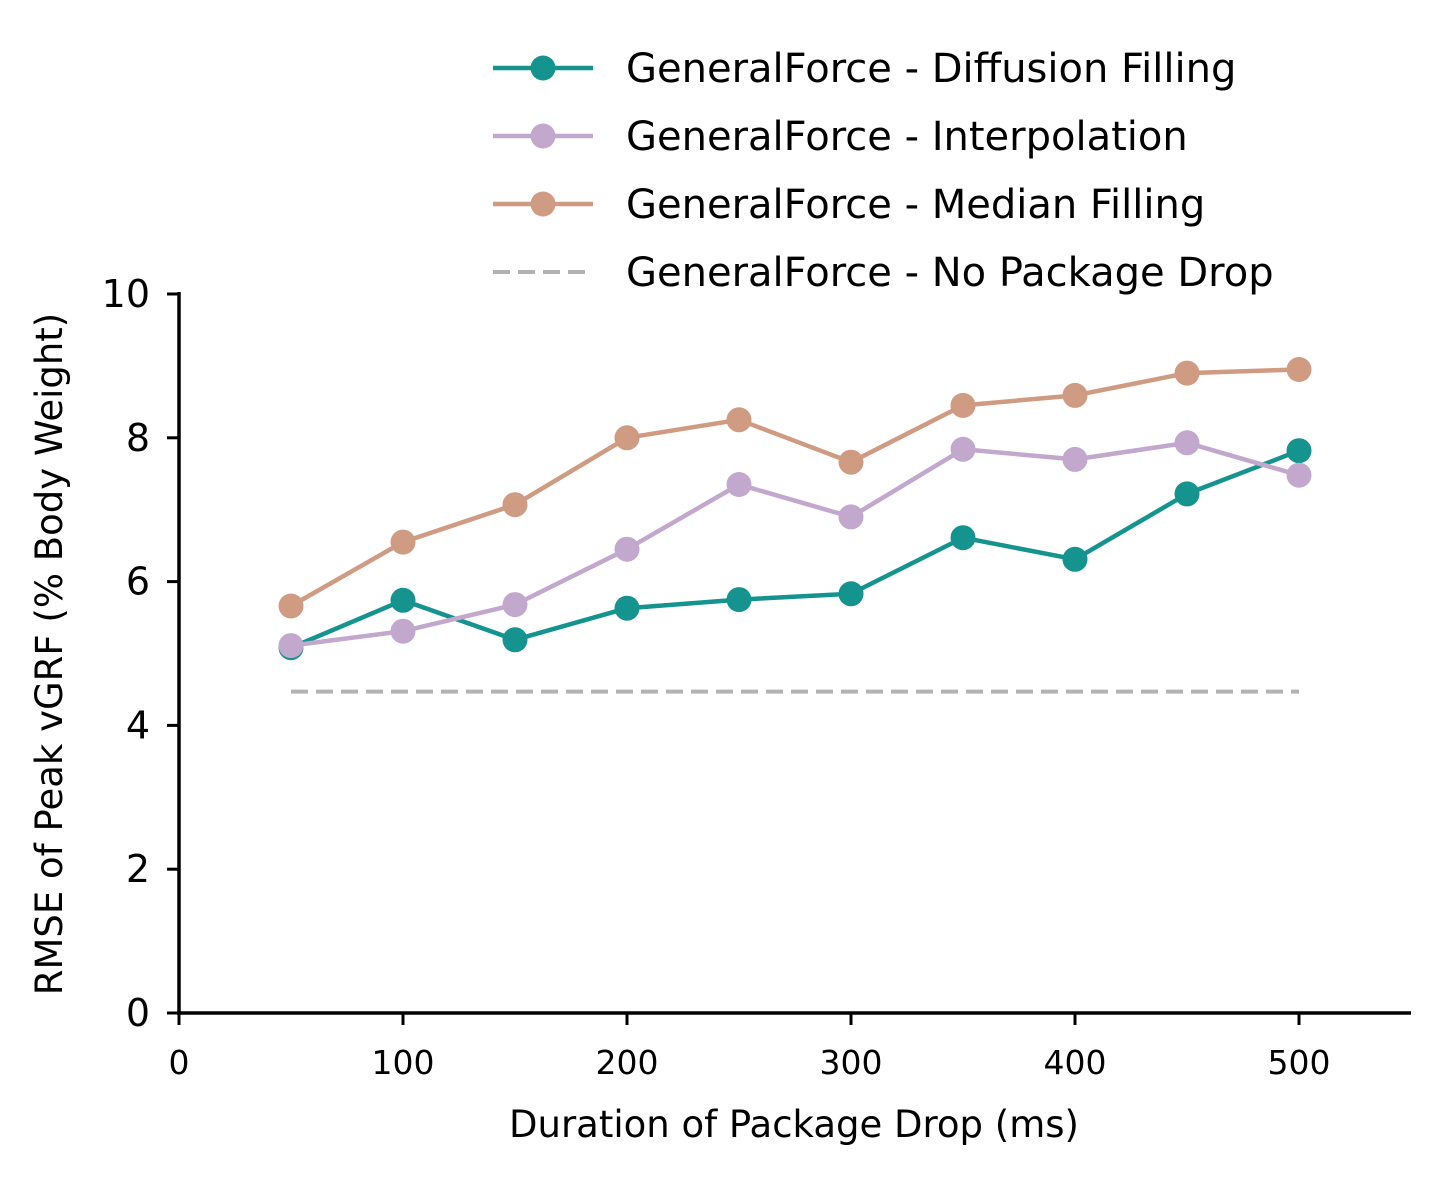 The height and width of the screenshot is (1177, 1439). I want to click on legend-label: GeneralForce - No Package Drop, so click(950, 273).